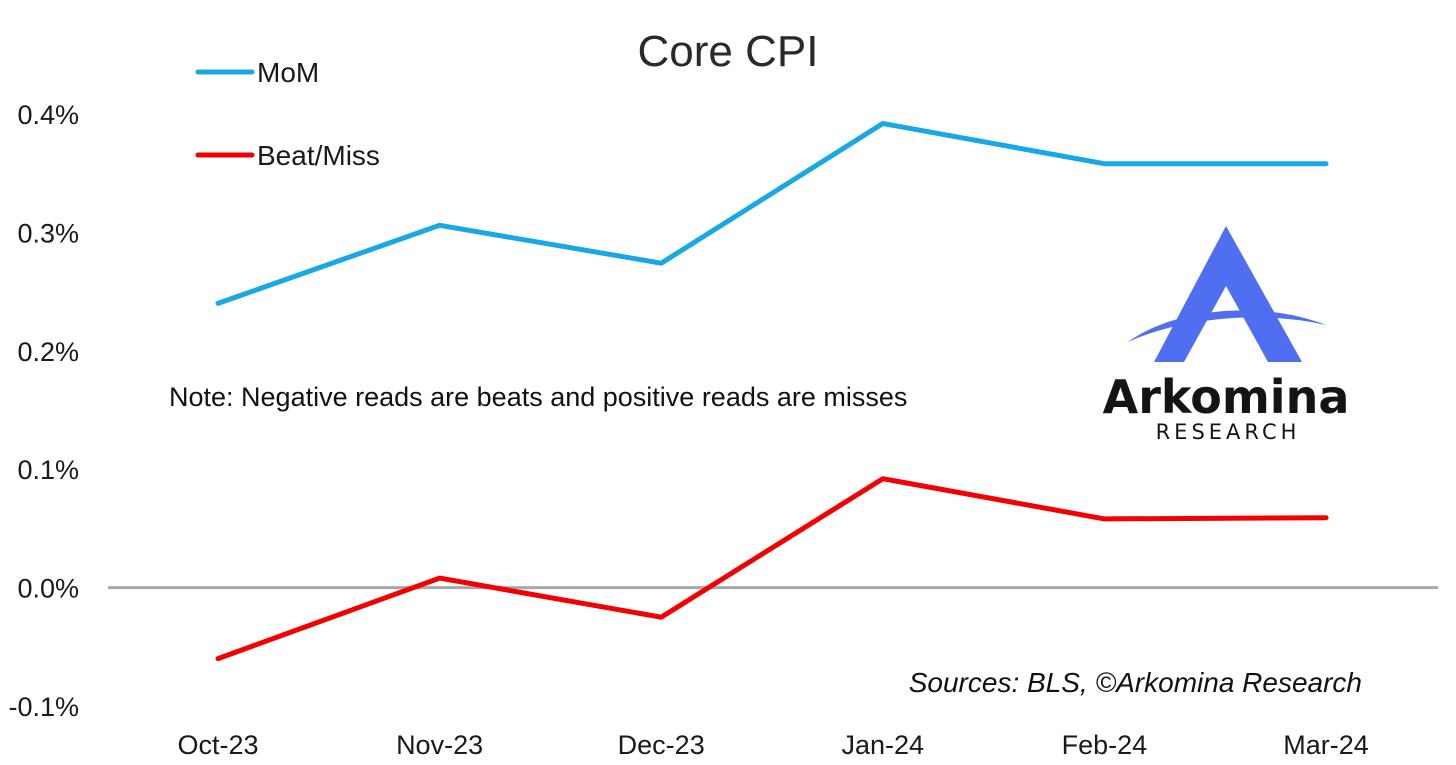  What do you see at coordinates (48, 589) in the screenshot?
I see `y-tick-label: 0.0%` at bounding box center [48, 589].